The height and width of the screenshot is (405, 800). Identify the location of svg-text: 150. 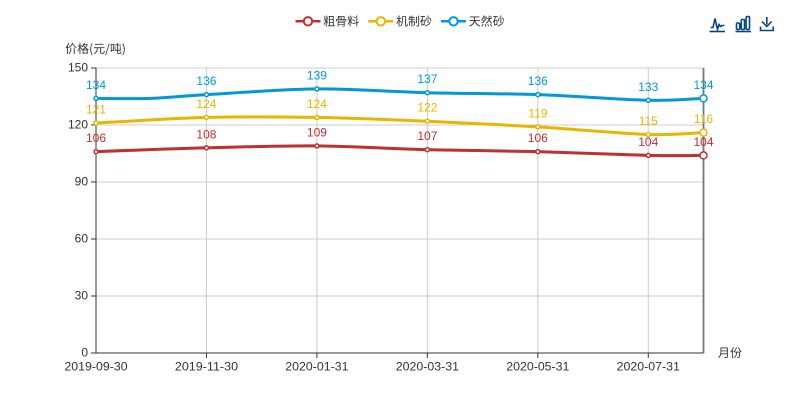
(78, 67).